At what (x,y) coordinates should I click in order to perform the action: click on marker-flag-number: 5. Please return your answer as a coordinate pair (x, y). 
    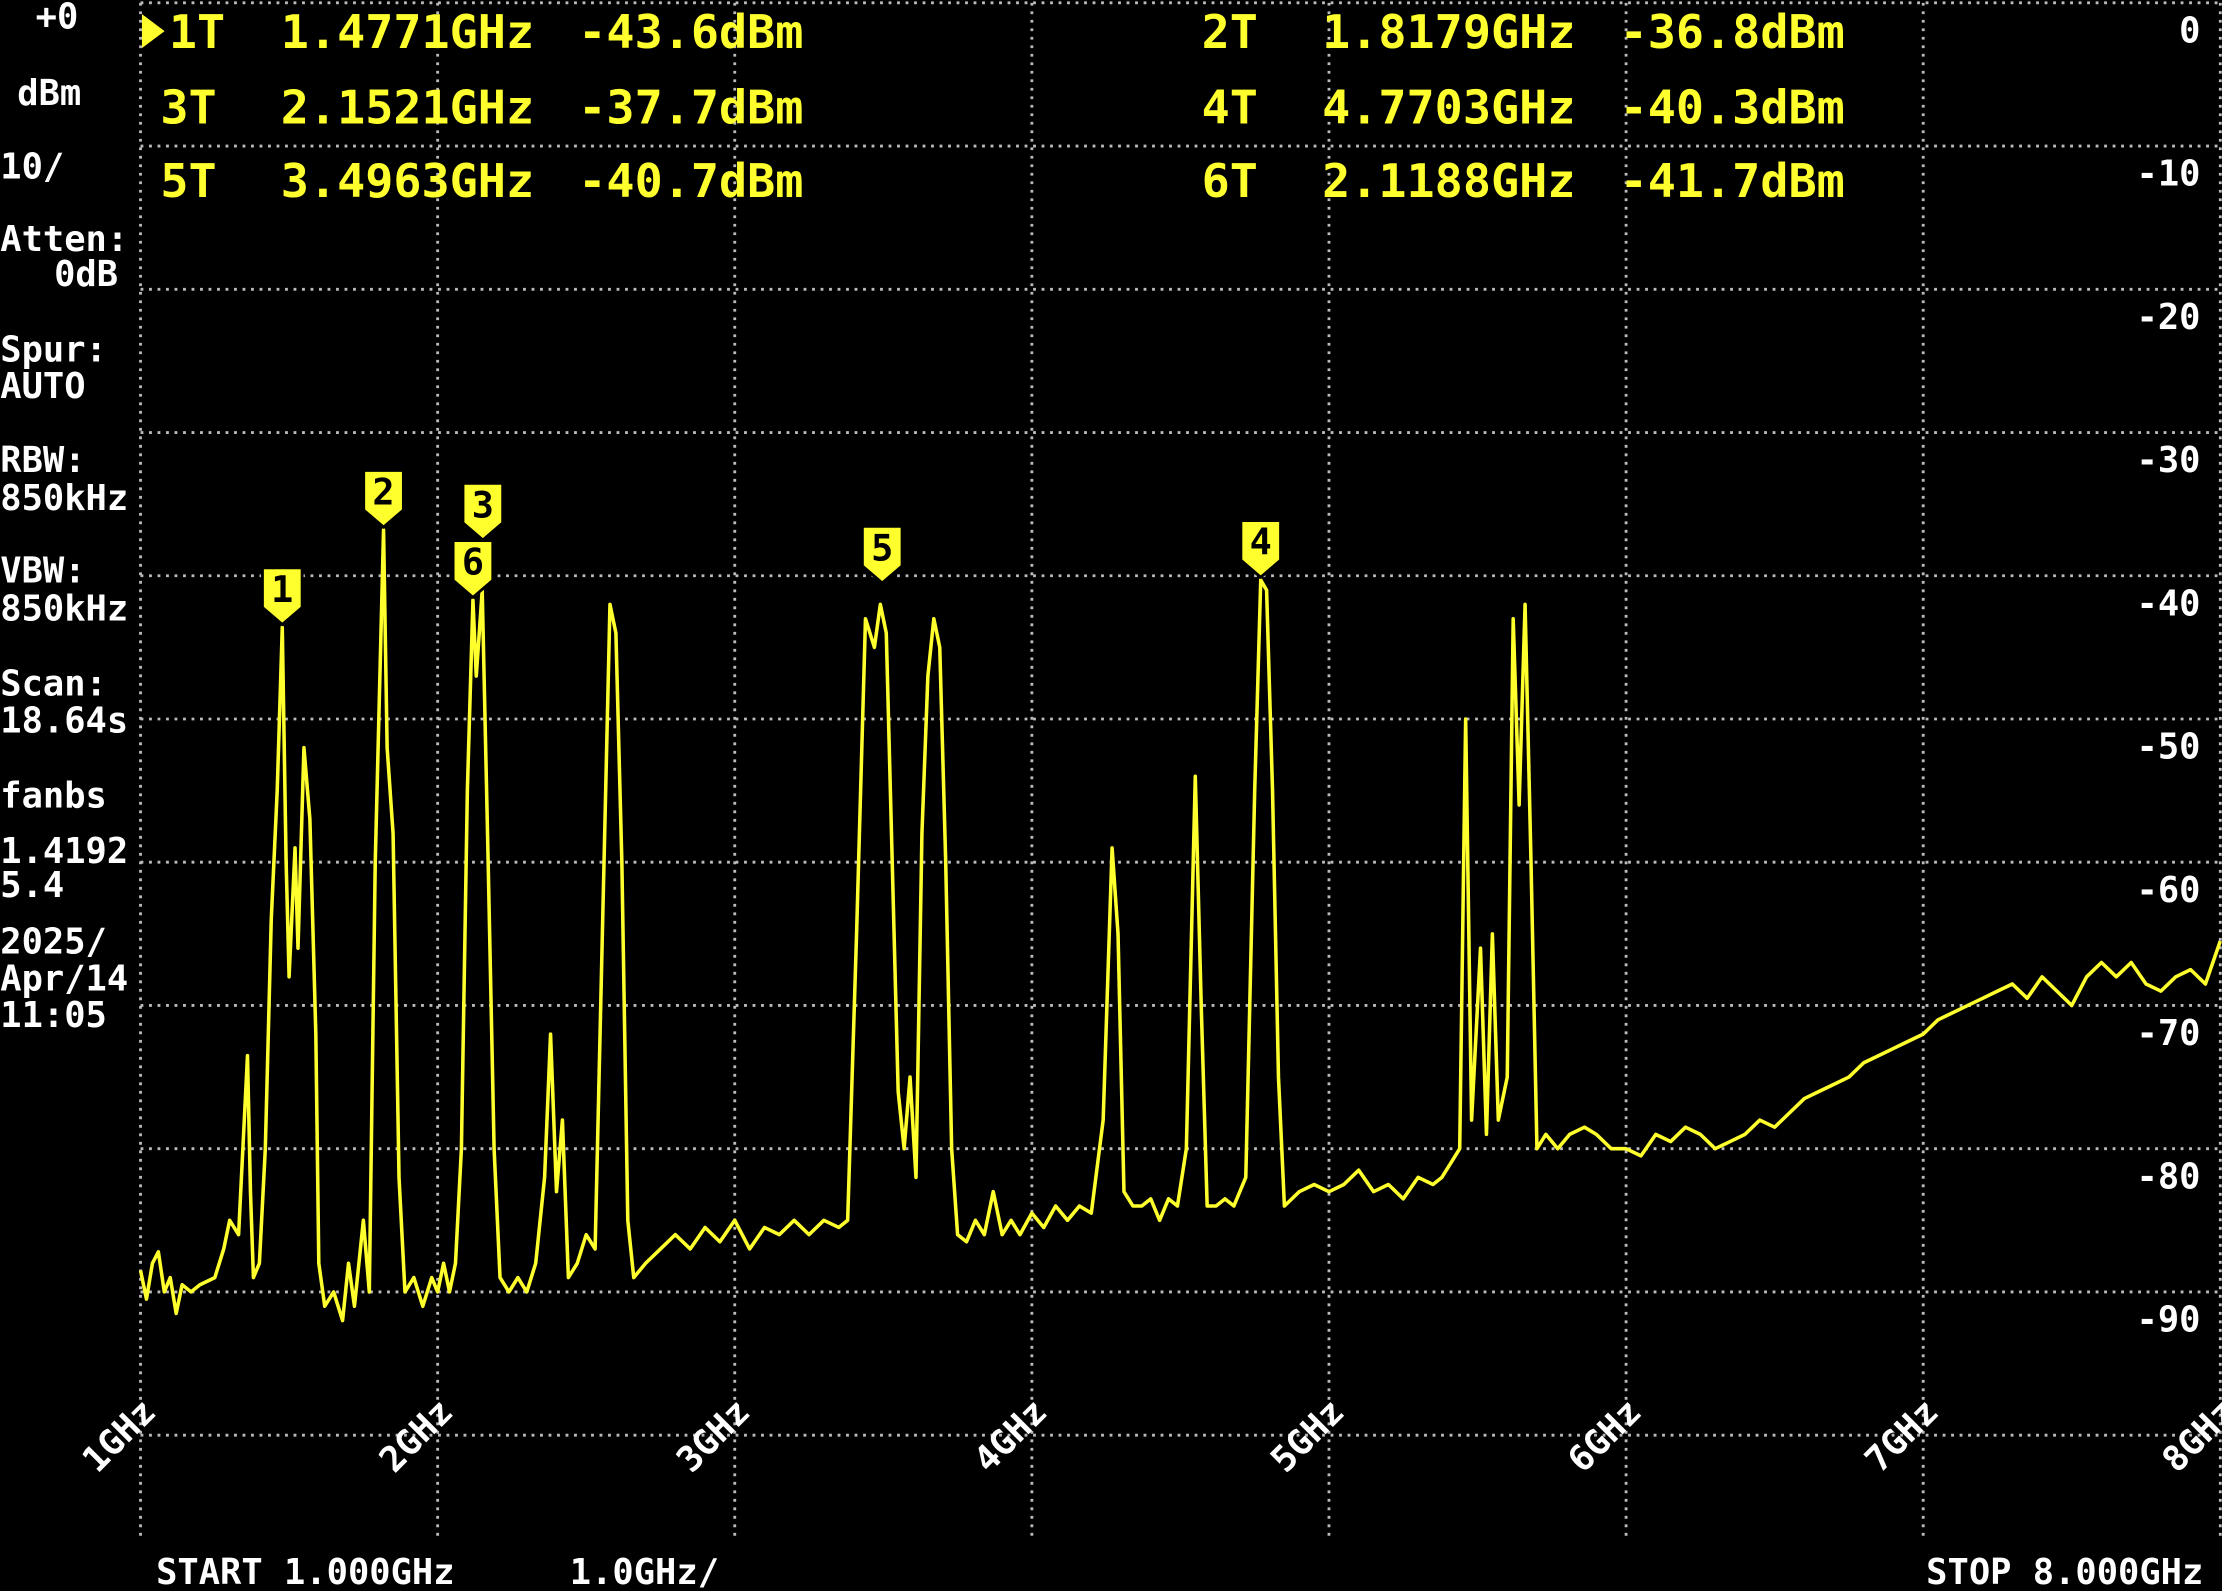
    Looking at the image, I should click on (882, 547).